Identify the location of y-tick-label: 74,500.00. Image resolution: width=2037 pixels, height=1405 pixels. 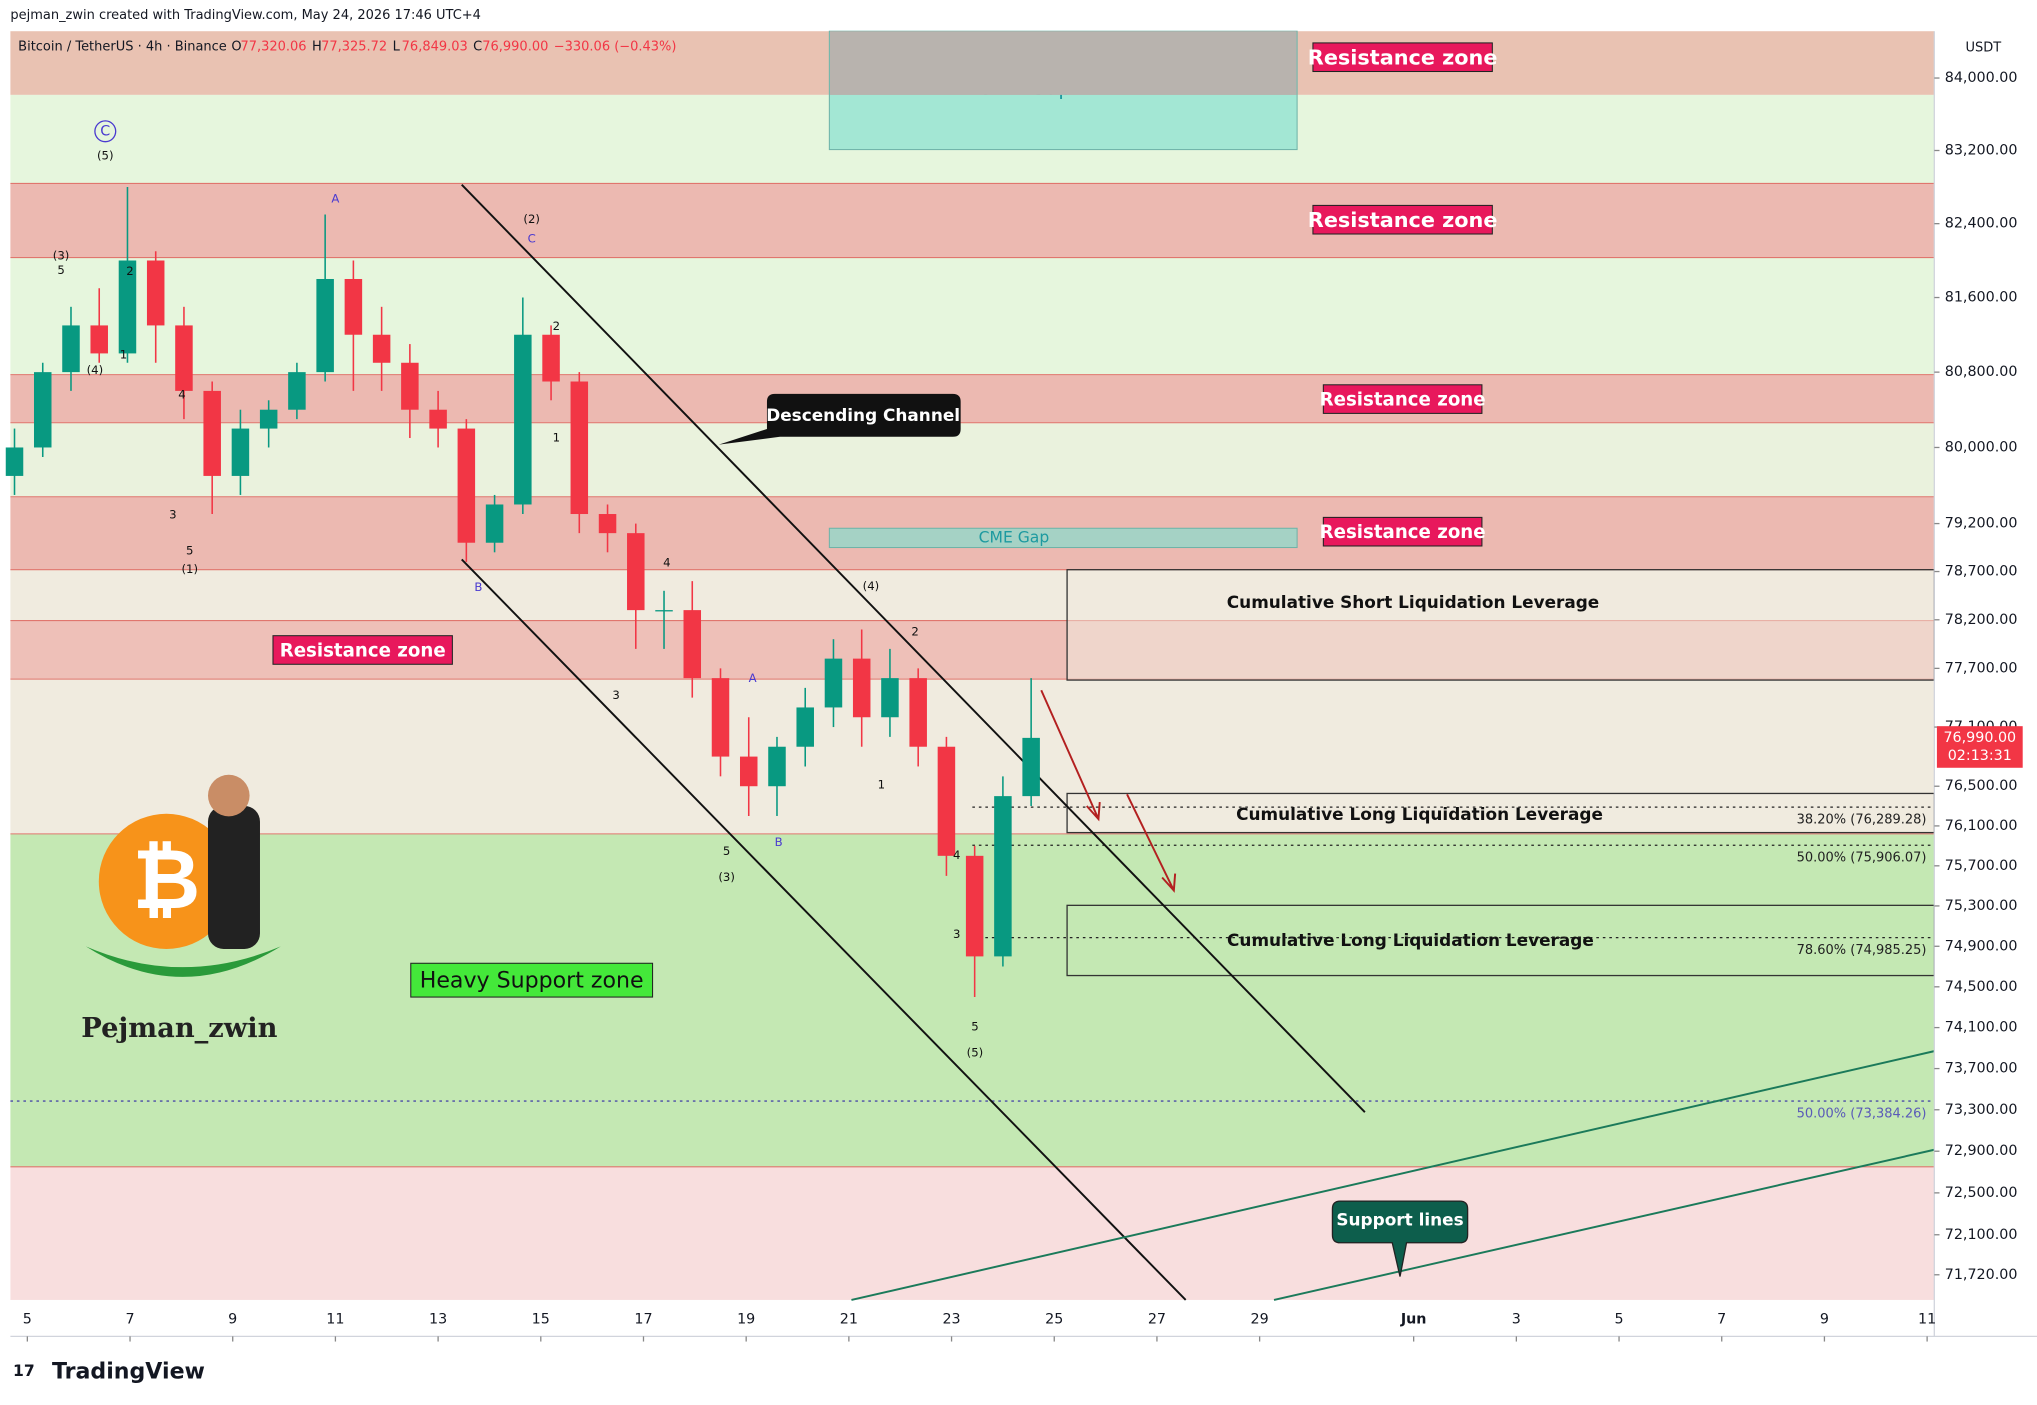
(1981, 987).